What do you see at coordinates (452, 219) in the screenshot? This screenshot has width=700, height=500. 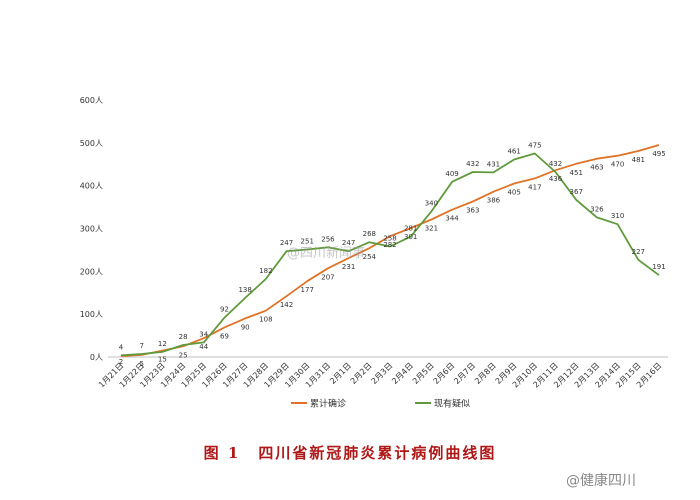 I see `data-label: 344` at bounding box center [452, 219].